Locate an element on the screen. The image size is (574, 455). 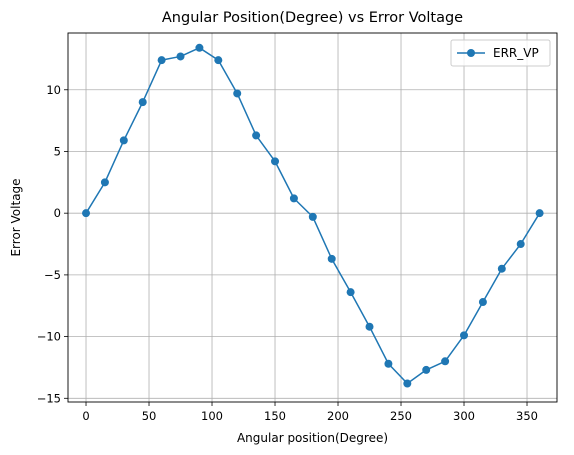
legend: ERR_VP is located at coordinates (500, 53).